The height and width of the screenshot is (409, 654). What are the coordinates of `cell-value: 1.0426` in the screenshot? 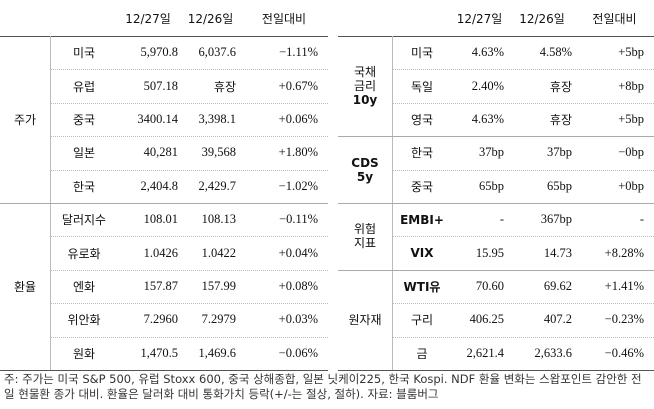 It's located at (160, 252).